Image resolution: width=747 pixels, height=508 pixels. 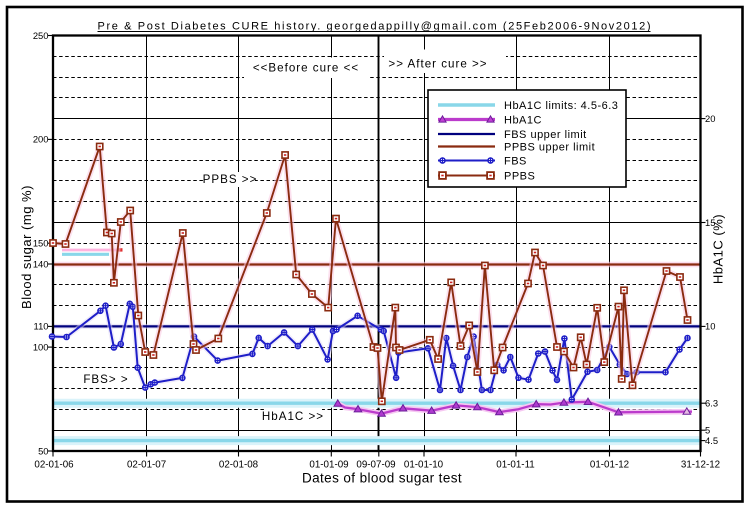 What do you see at coordinates (41, 263) in the screenshot?
I see `svg-text: 140` at bounding box center [41, 263].